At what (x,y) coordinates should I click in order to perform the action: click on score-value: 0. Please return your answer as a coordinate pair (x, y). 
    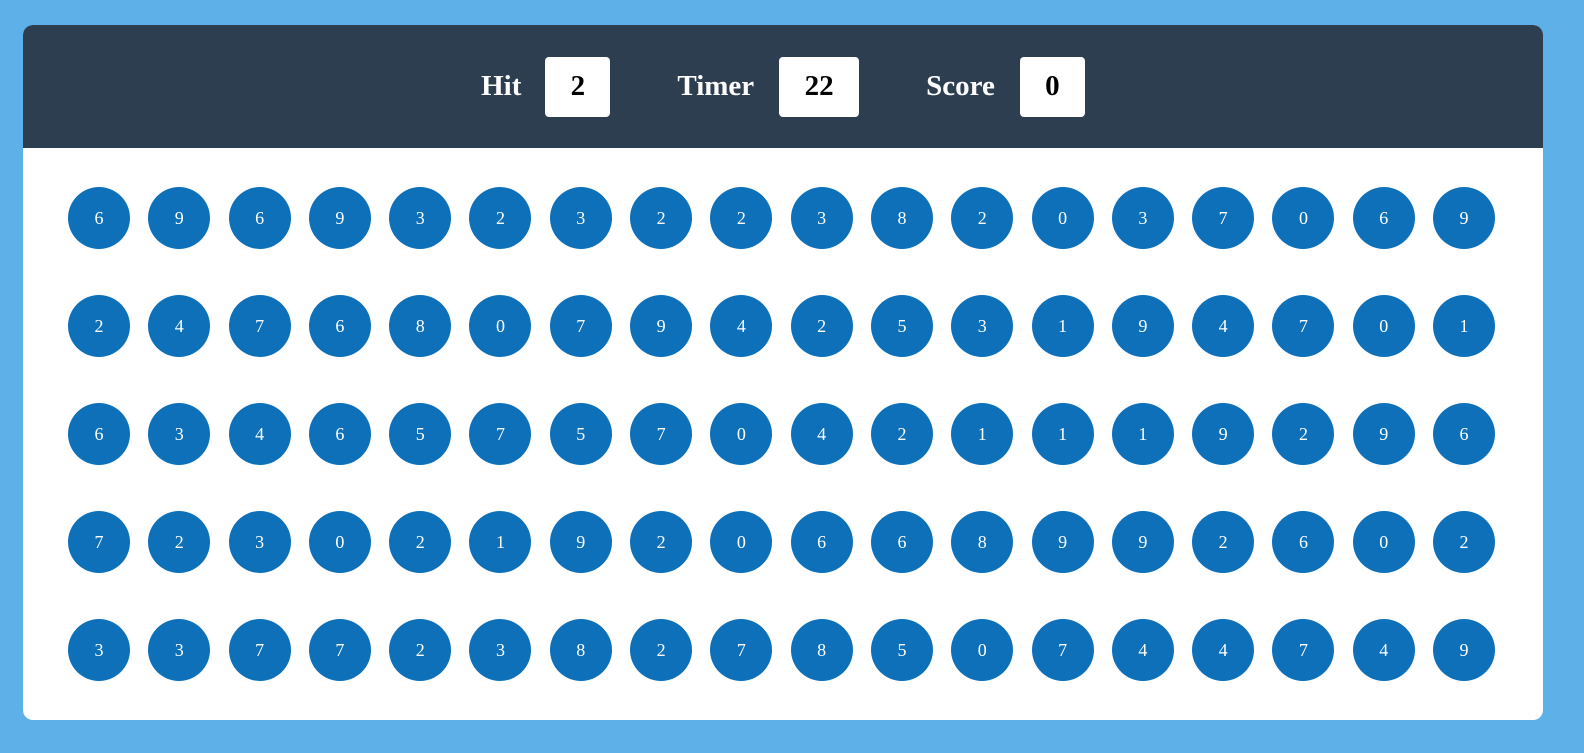
    Looking at the image, I should click on (1052, 86).